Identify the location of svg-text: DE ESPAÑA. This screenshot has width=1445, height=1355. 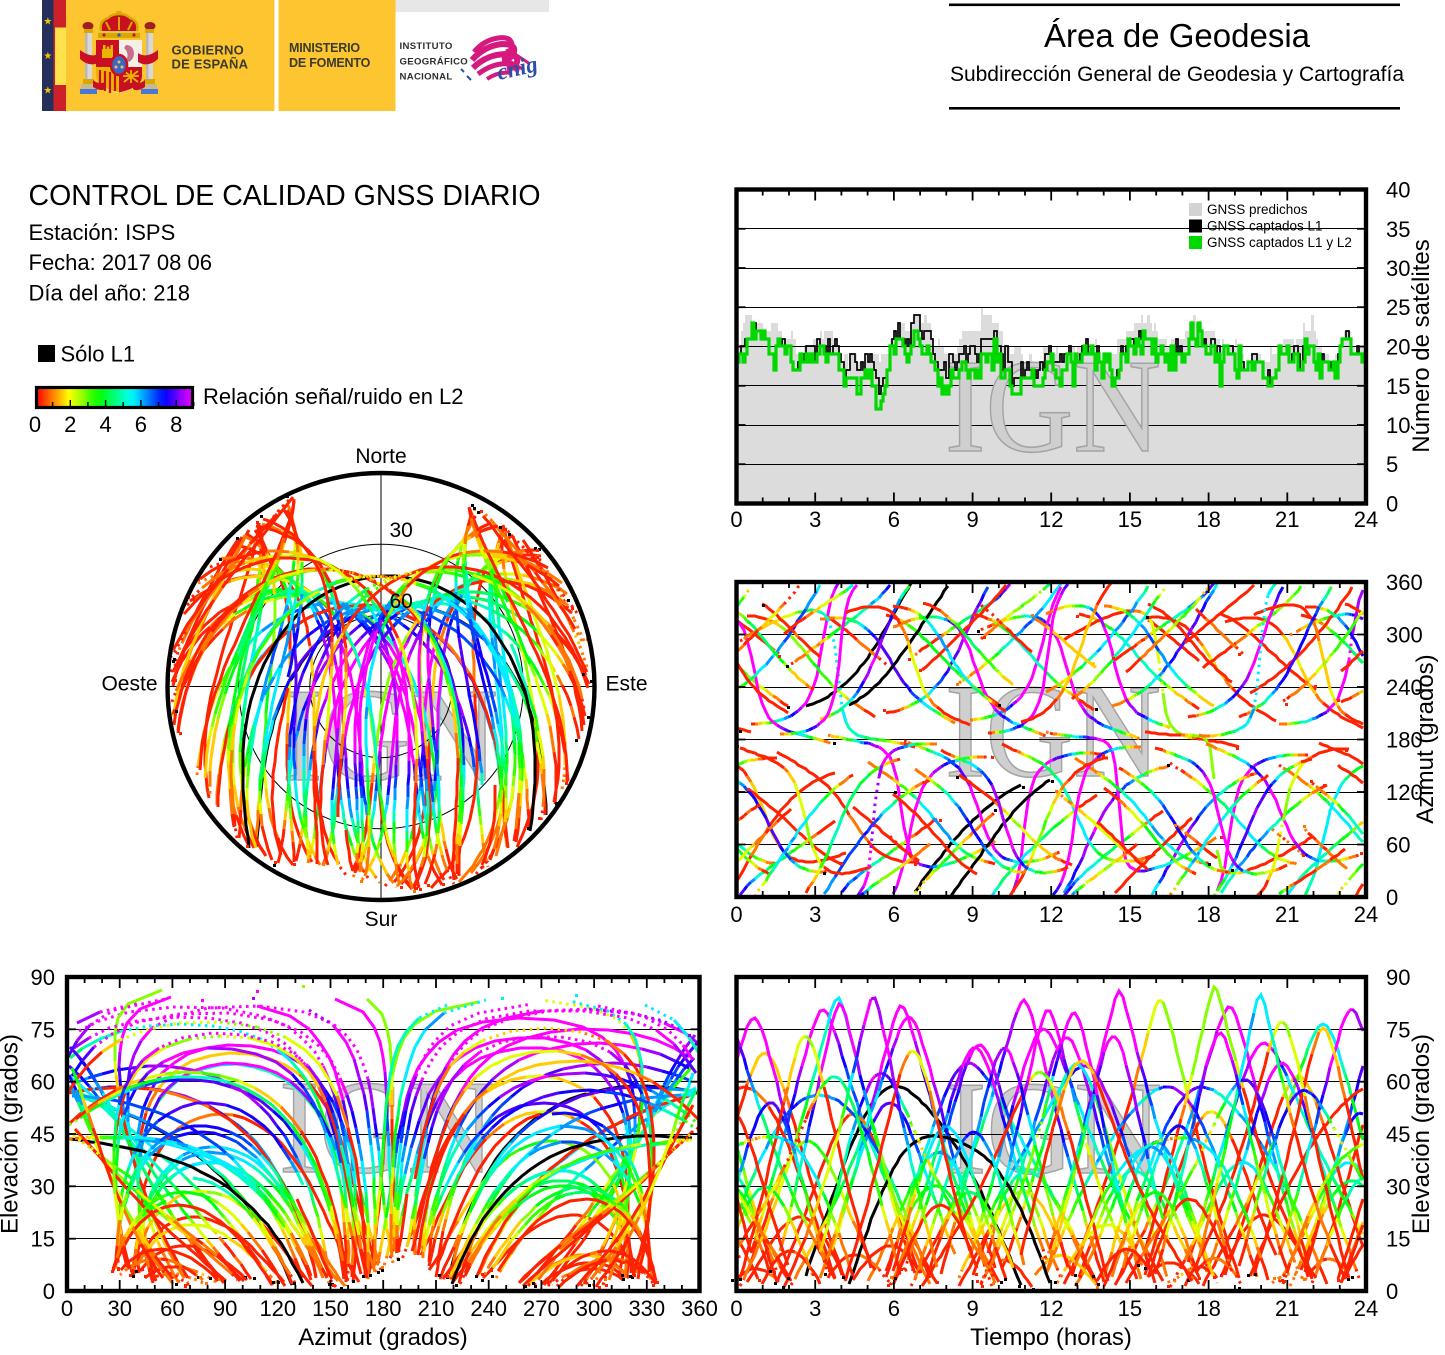
(210, 64).